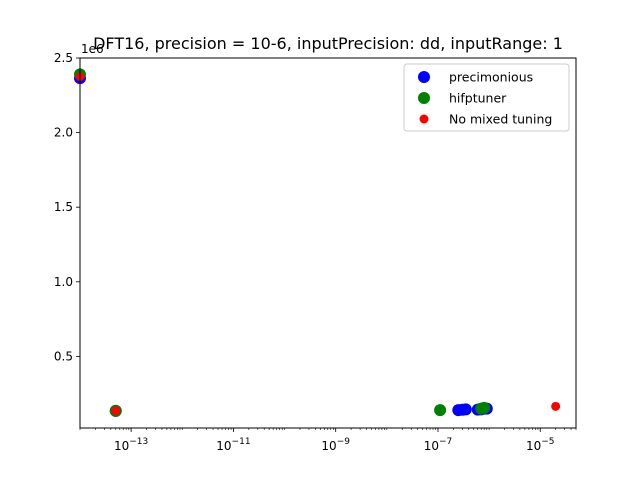  What do you see at coordinates (63, 207) in the screenshot?
I see `y-tick-label: 1.5` at bounding box center [63, 207].